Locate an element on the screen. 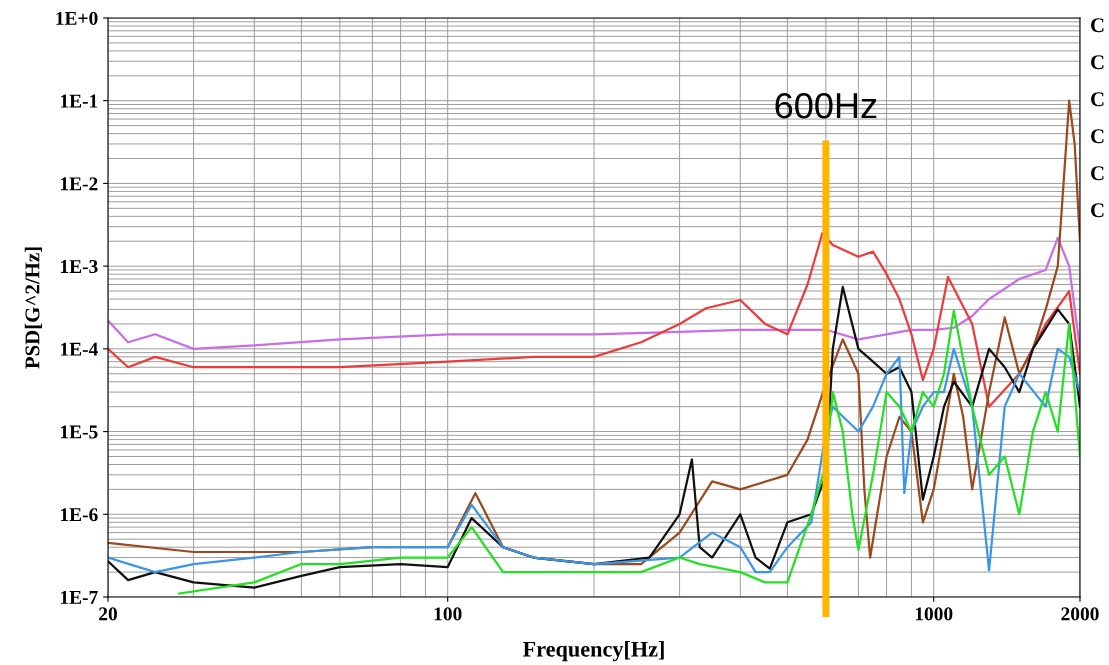  y-tick-label: 1E-1 is located at coordinates (79, 101).